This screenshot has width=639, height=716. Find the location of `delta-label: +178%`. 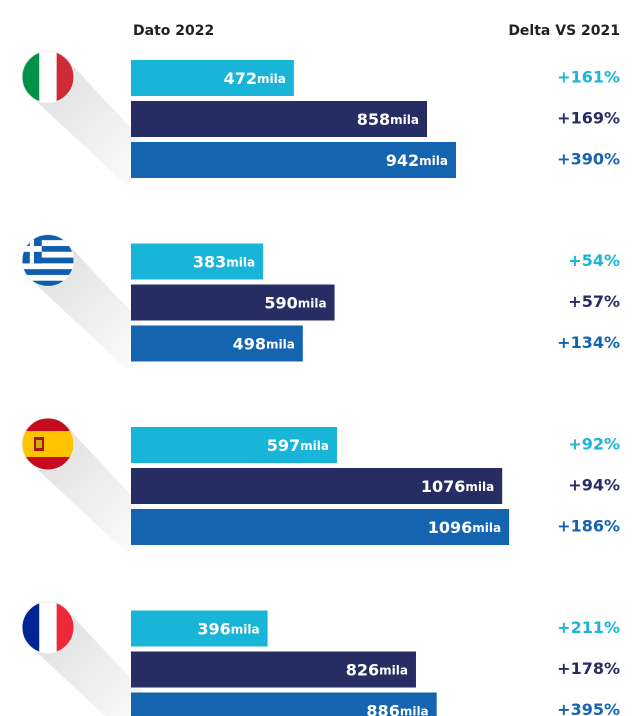

delta-label: +178% is located at coordinates (588, 668).